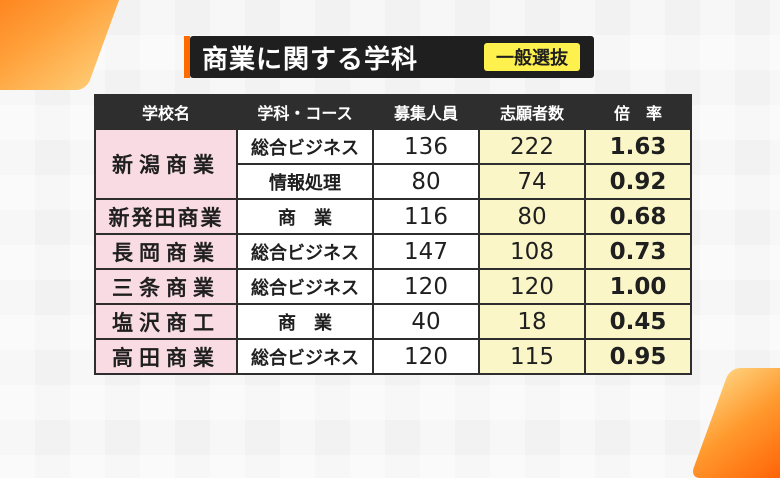  What do you see at coordinates (426, 321) in the screenshot?
I see `capacity-cell: 40` at bounding box center [426, 321].